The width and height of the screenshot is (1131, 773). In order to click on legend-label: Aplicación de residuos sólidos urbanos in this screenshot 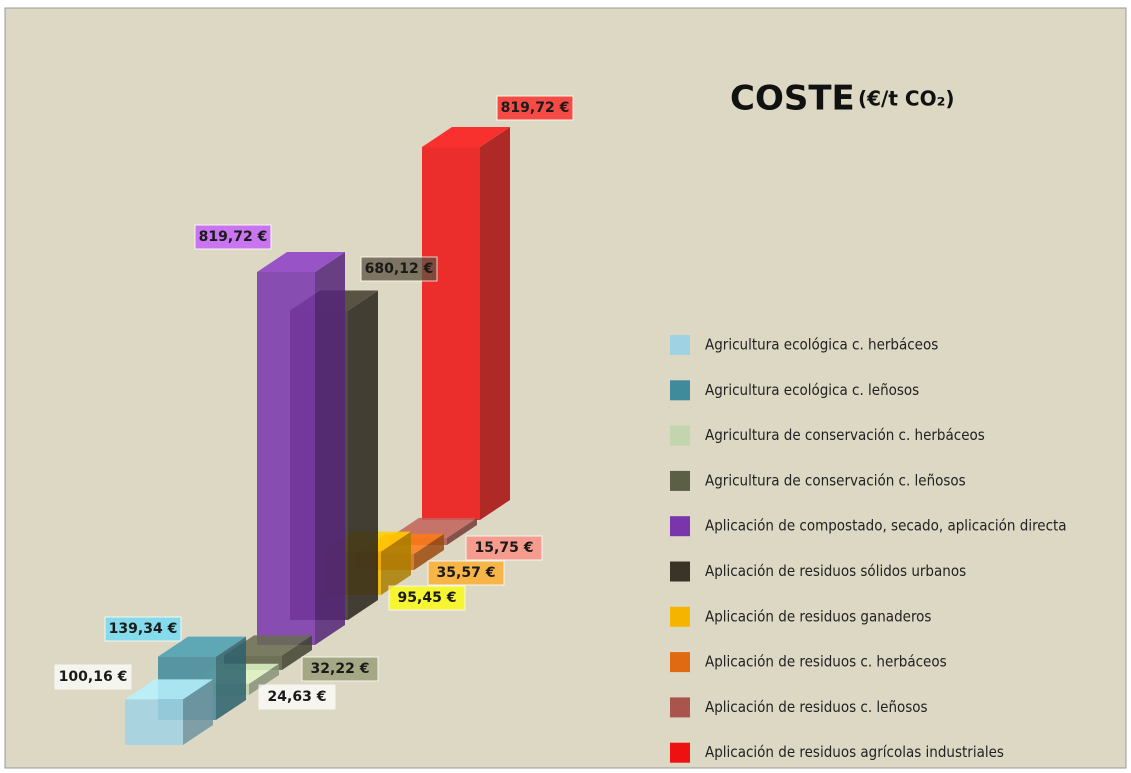, I will do `click(835, 571)`.